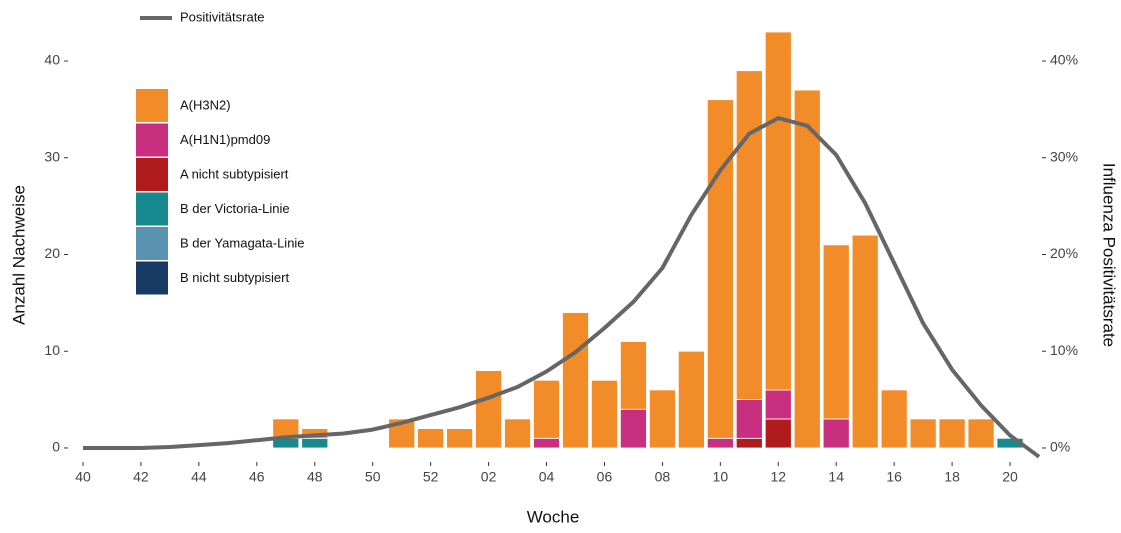  Describe the element at coordinates (1064, 253) in the screenshot. I see `y2-tick-label: 20%` at that location.